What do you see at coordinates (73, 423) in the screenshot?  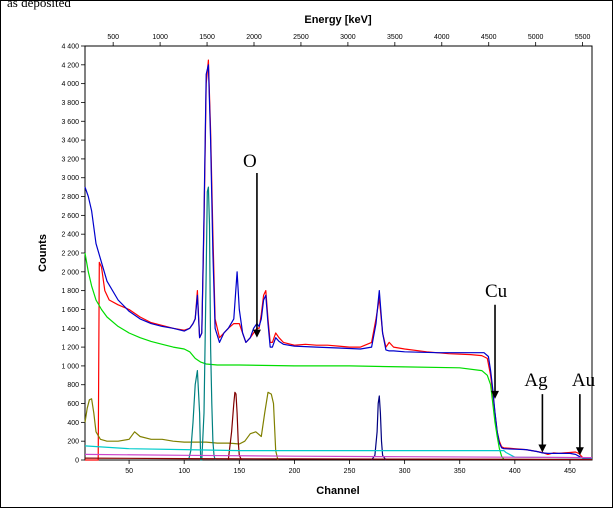 I see `y-tick-label: 400` at bounding box center [73, 423].